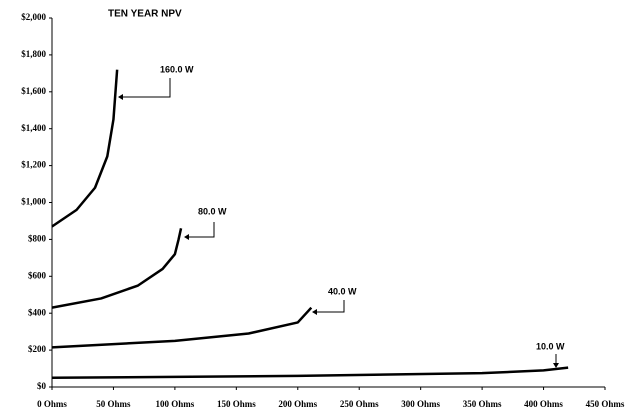 This screenshot has height=418, width=634. I want to click on series-label: 10.0 W, so click(550, 346).